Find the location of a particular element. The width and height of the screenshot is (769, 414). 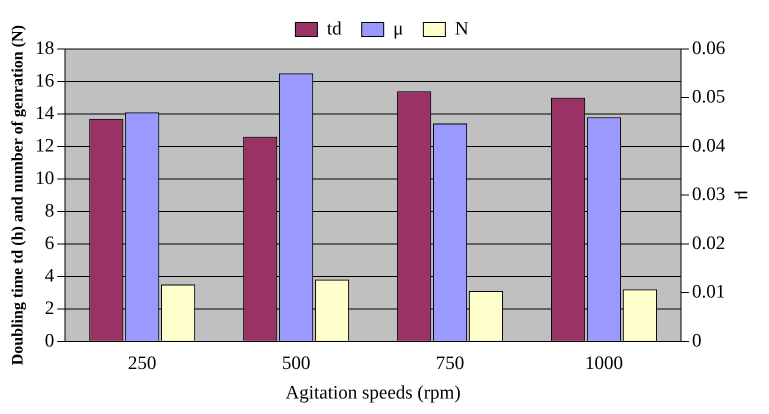

legend-label: td is located at coordinates (334, 29).